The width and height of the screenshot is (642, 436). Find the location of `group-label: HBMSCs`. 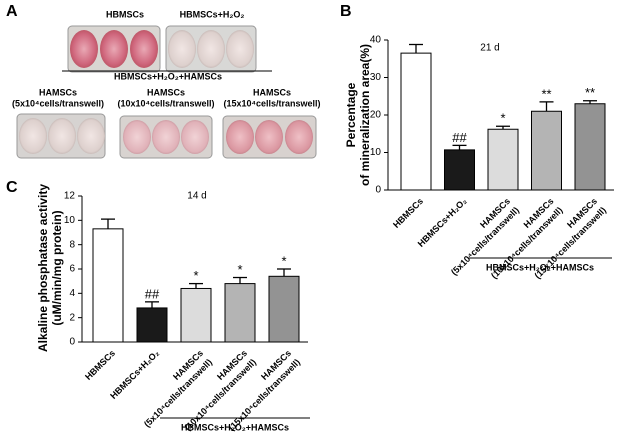

group-label: HBMSCs is located at coordinates (125, 14).